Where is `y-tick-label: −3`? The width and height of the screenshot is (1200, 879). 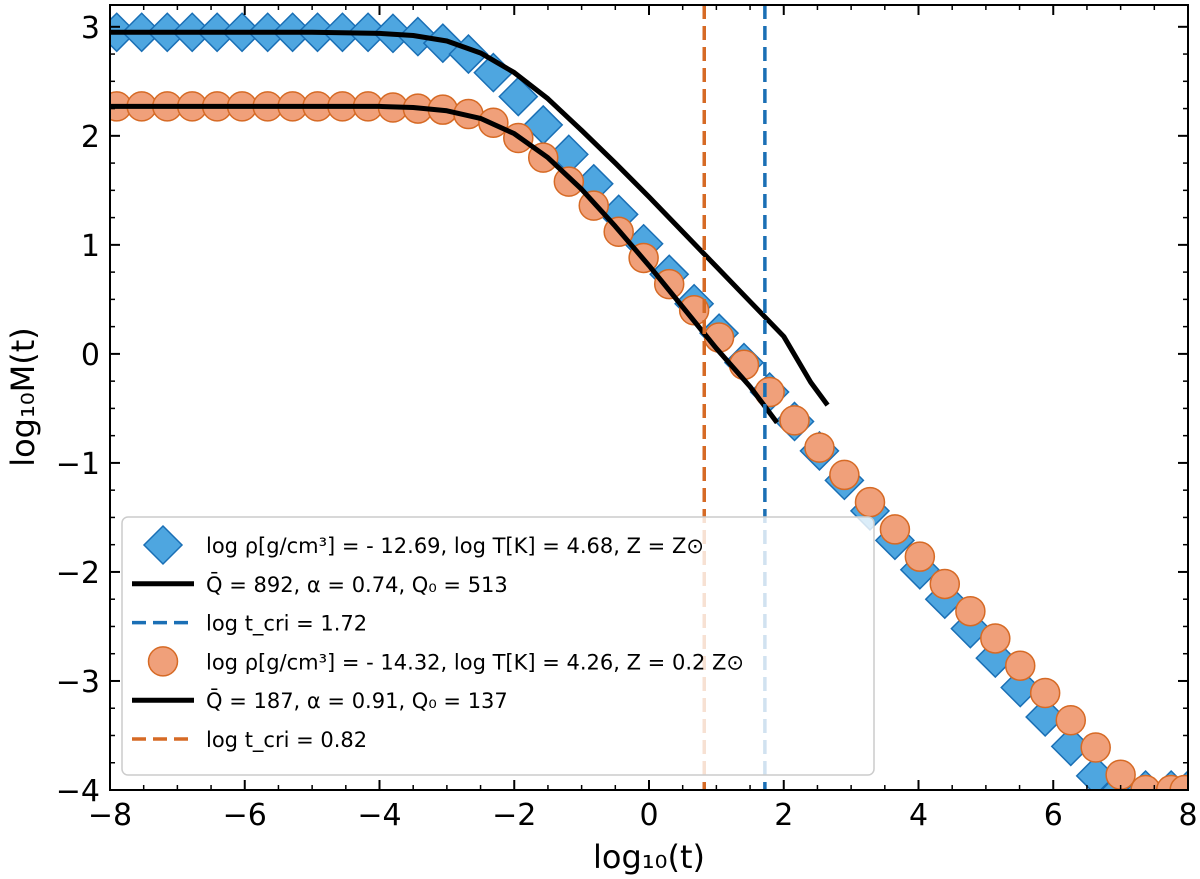
y-tick-label: −3 is located at coordinates (78, 682).